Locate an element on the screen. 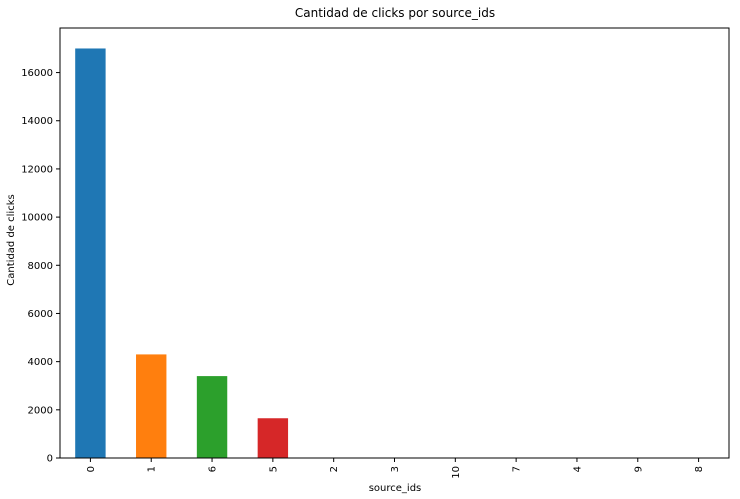  y-tick-label: 2000 is located at coordinates (40, 410).